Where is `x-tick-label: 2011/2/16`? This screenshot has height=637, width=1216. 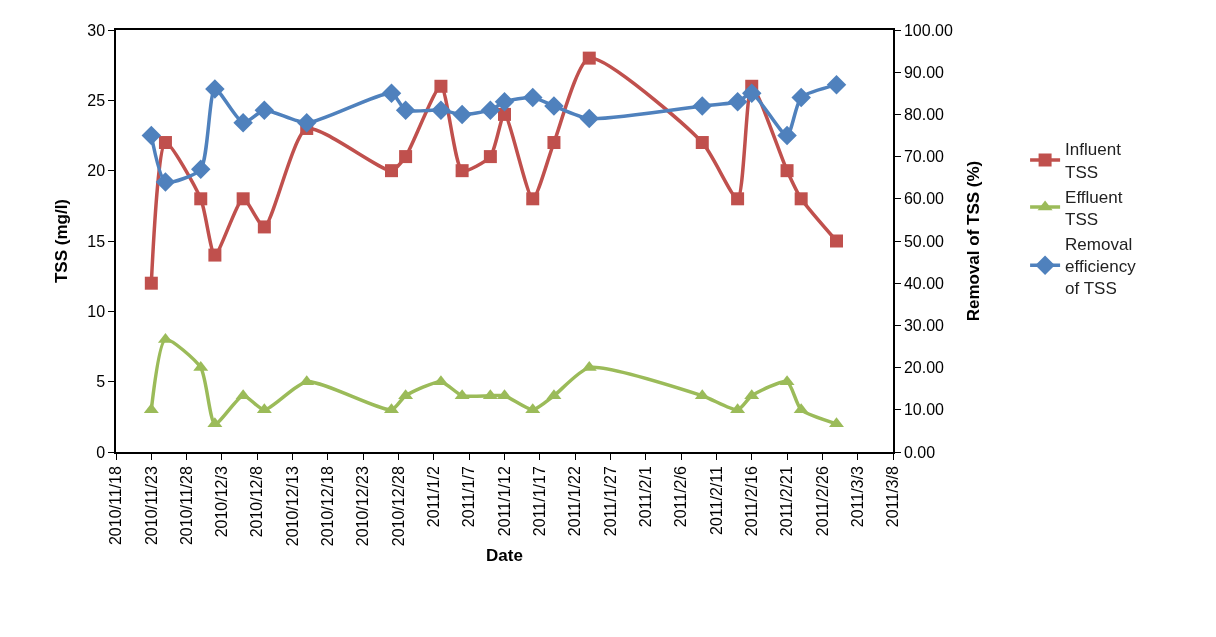 x-tick-label: 2011/2/16 is located at coordinates (751, 501).